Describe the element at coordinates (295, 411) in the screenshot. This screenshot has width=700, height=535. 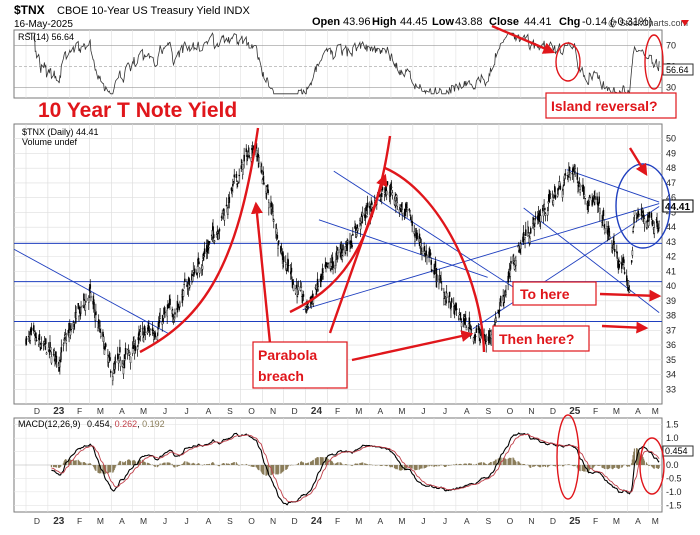
I see `price-x-tick: D` at that location.